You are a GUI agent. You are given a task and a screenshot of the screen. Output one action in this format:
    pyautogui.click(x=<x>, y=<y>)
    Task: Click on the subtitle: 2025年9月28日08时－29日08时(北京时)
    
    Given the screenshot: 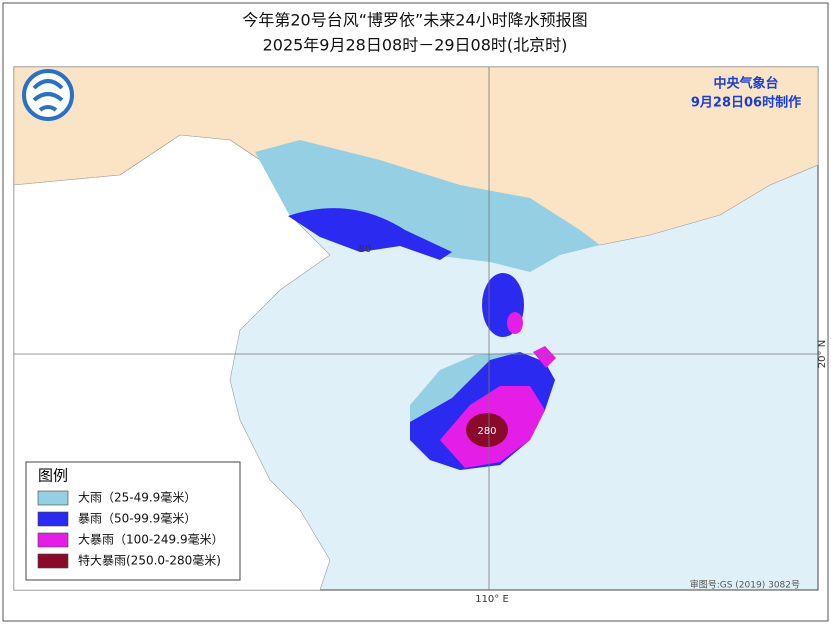 What is the action you would take?
    pyautogui.click(x=415, y=45)
    